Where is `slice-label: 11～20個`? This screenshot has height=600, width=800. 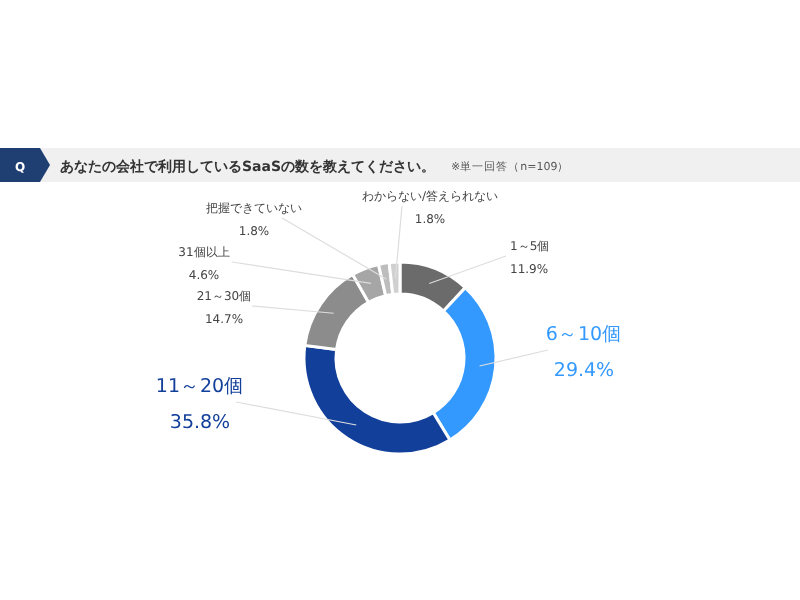
slice-label: 11～20個 is located at coordinates (200, 387).